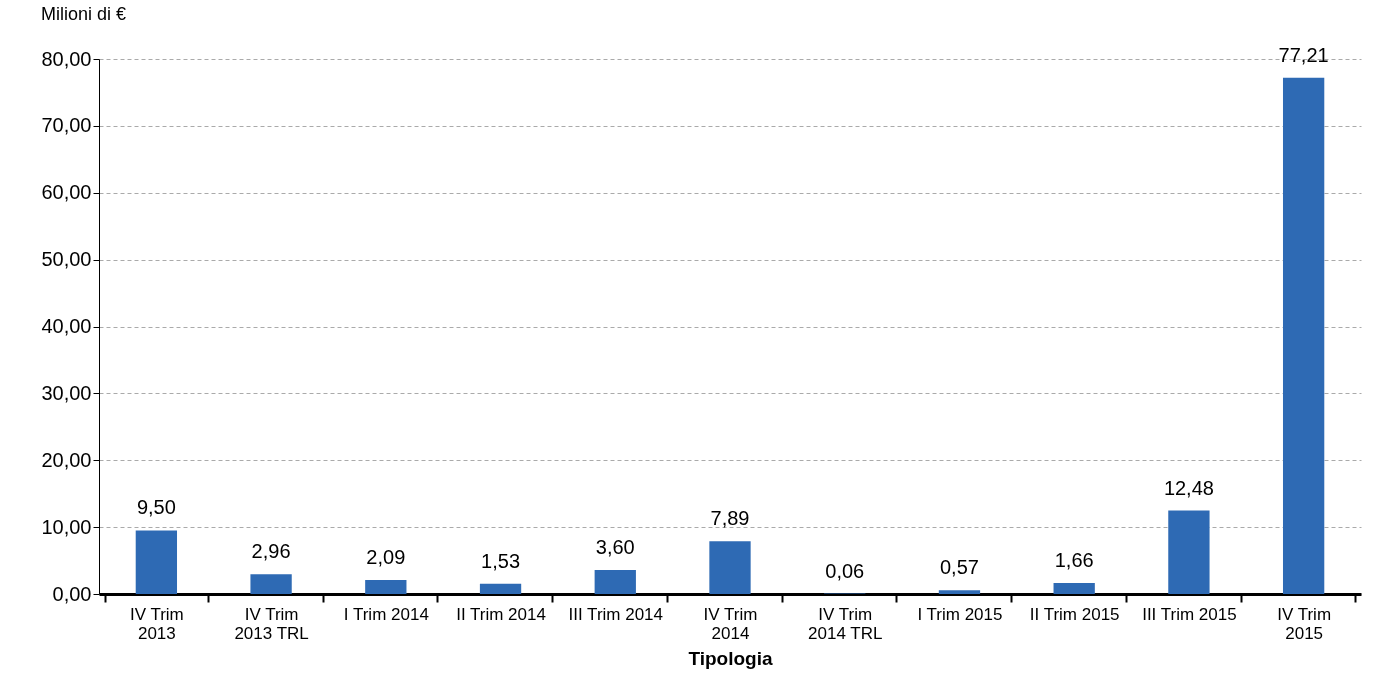  Describe the element at coordinates (730, 658) in the screenshot. I see `x-axis-title: Tipologia` at that location.